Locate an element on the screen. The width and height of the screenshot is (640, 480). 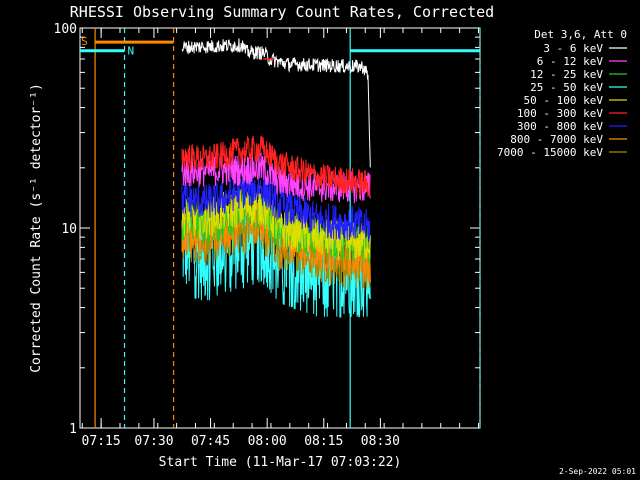
legend-header: Det 3,6, Att 0 is located at coordinates (580, 34).